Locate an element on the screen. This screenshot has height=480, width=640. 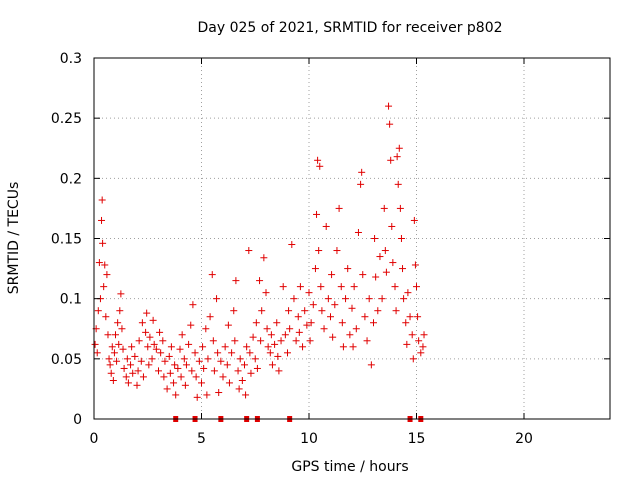
y-tick-label: 0.15 is located at coordinates (66, 240).